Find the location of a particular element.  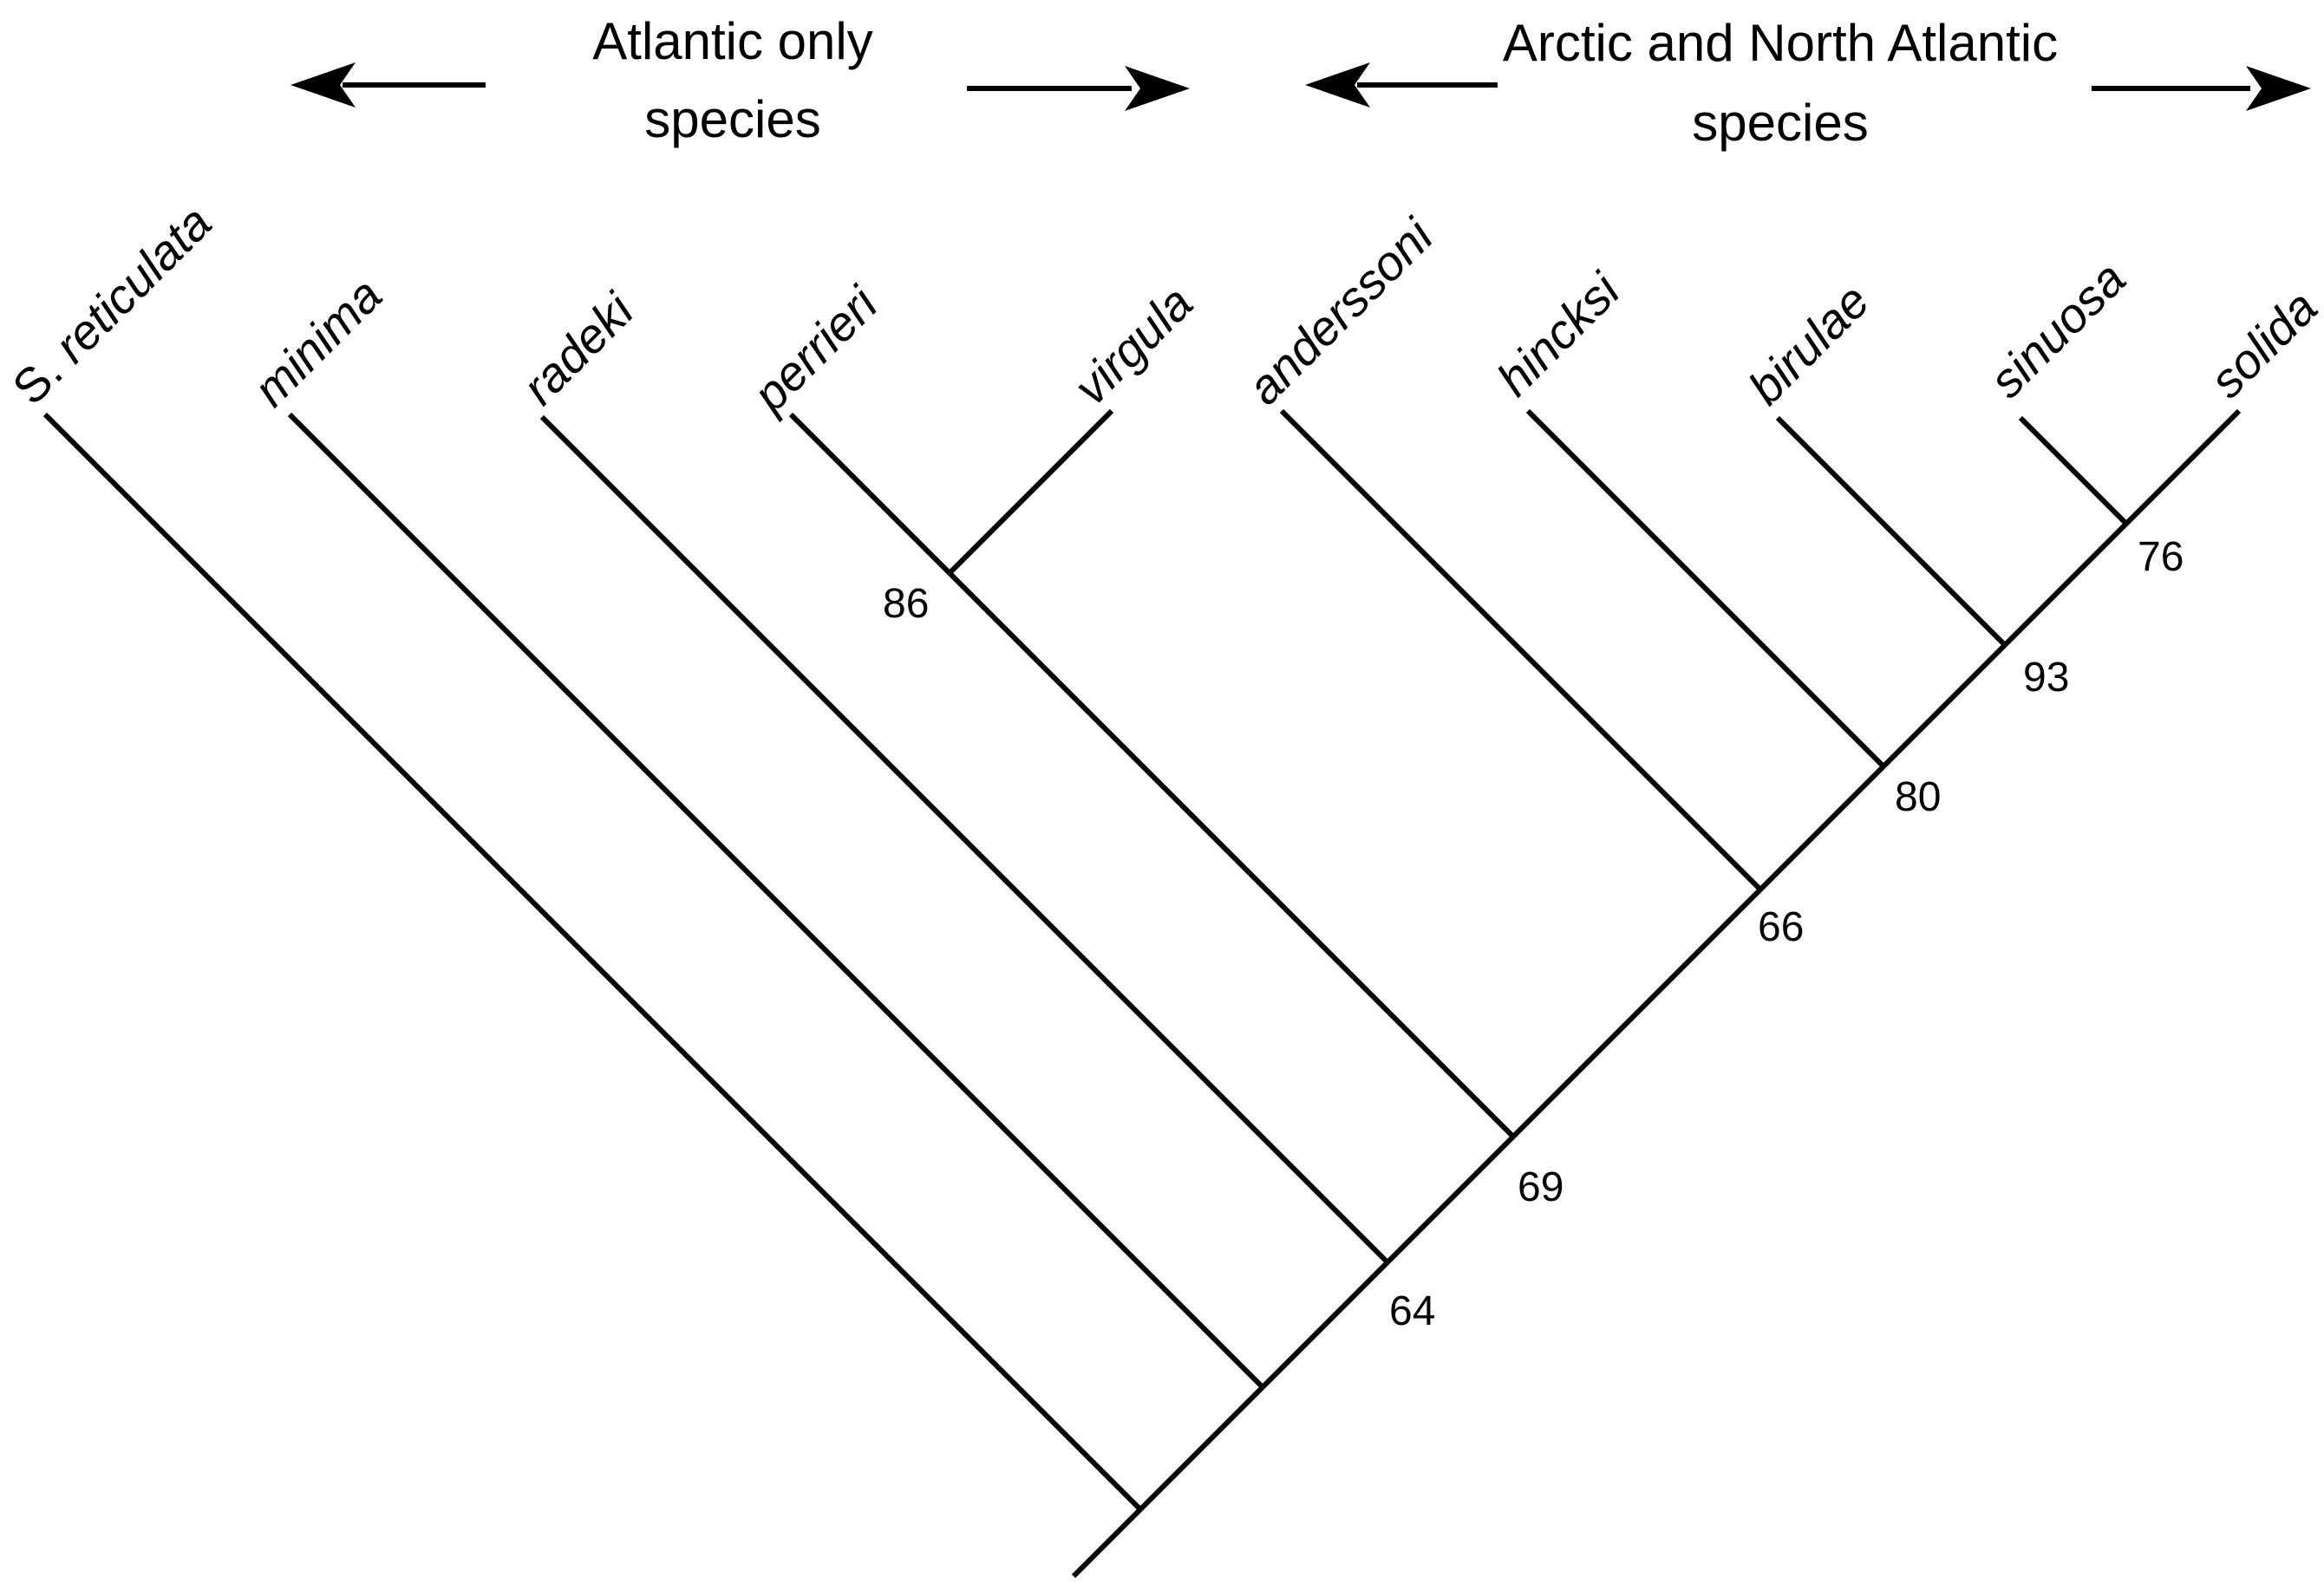

taxon-label-radeki: radeki is located at coordinates (578, 348).